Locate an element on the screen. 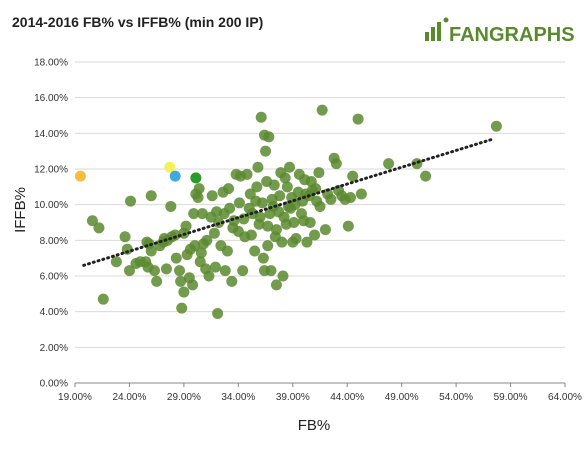 The height and width of the screenshot is (454, 588). y-tick-label: 4.00% is located at coordinates (54, 312).